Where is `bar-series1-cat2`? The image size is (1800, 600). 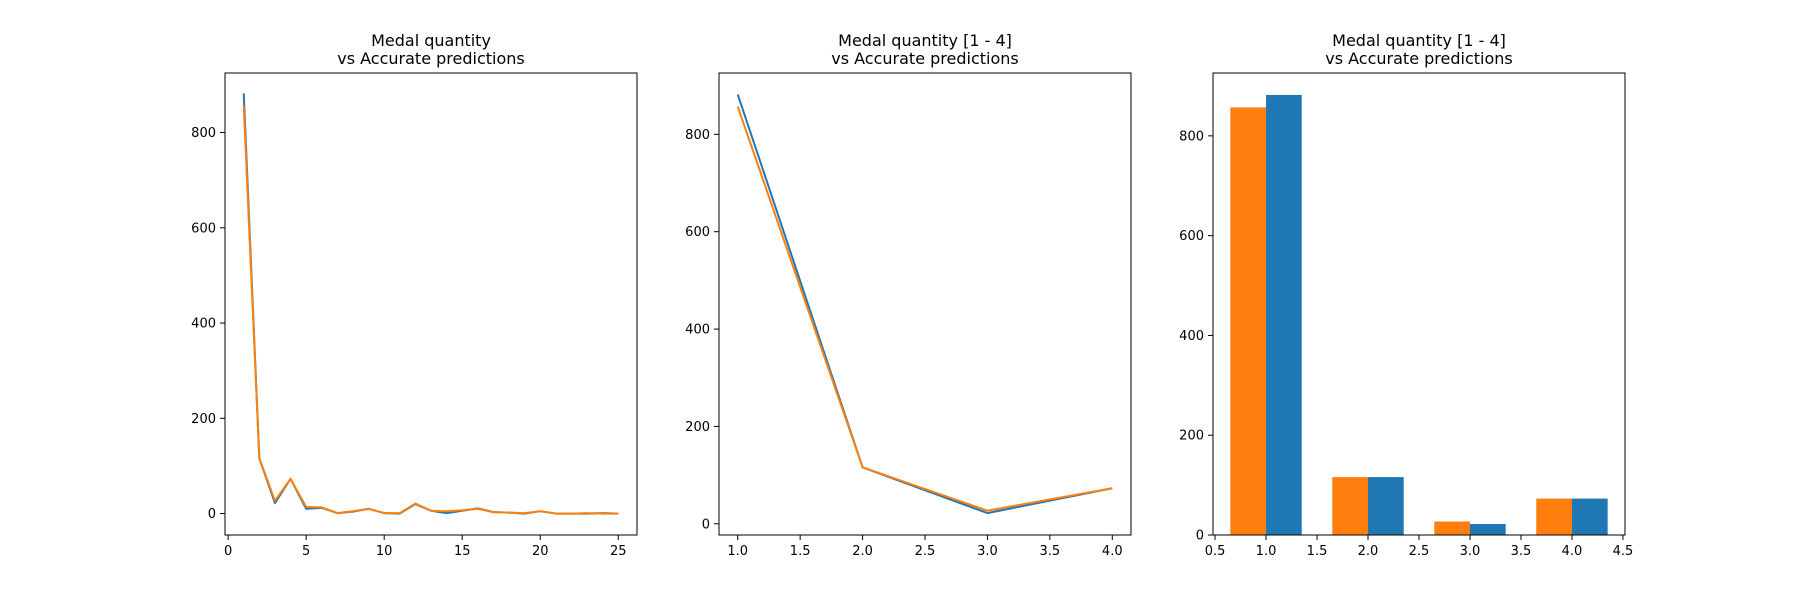 bar-series1-cat2 is located at coordinates (1350, 506).